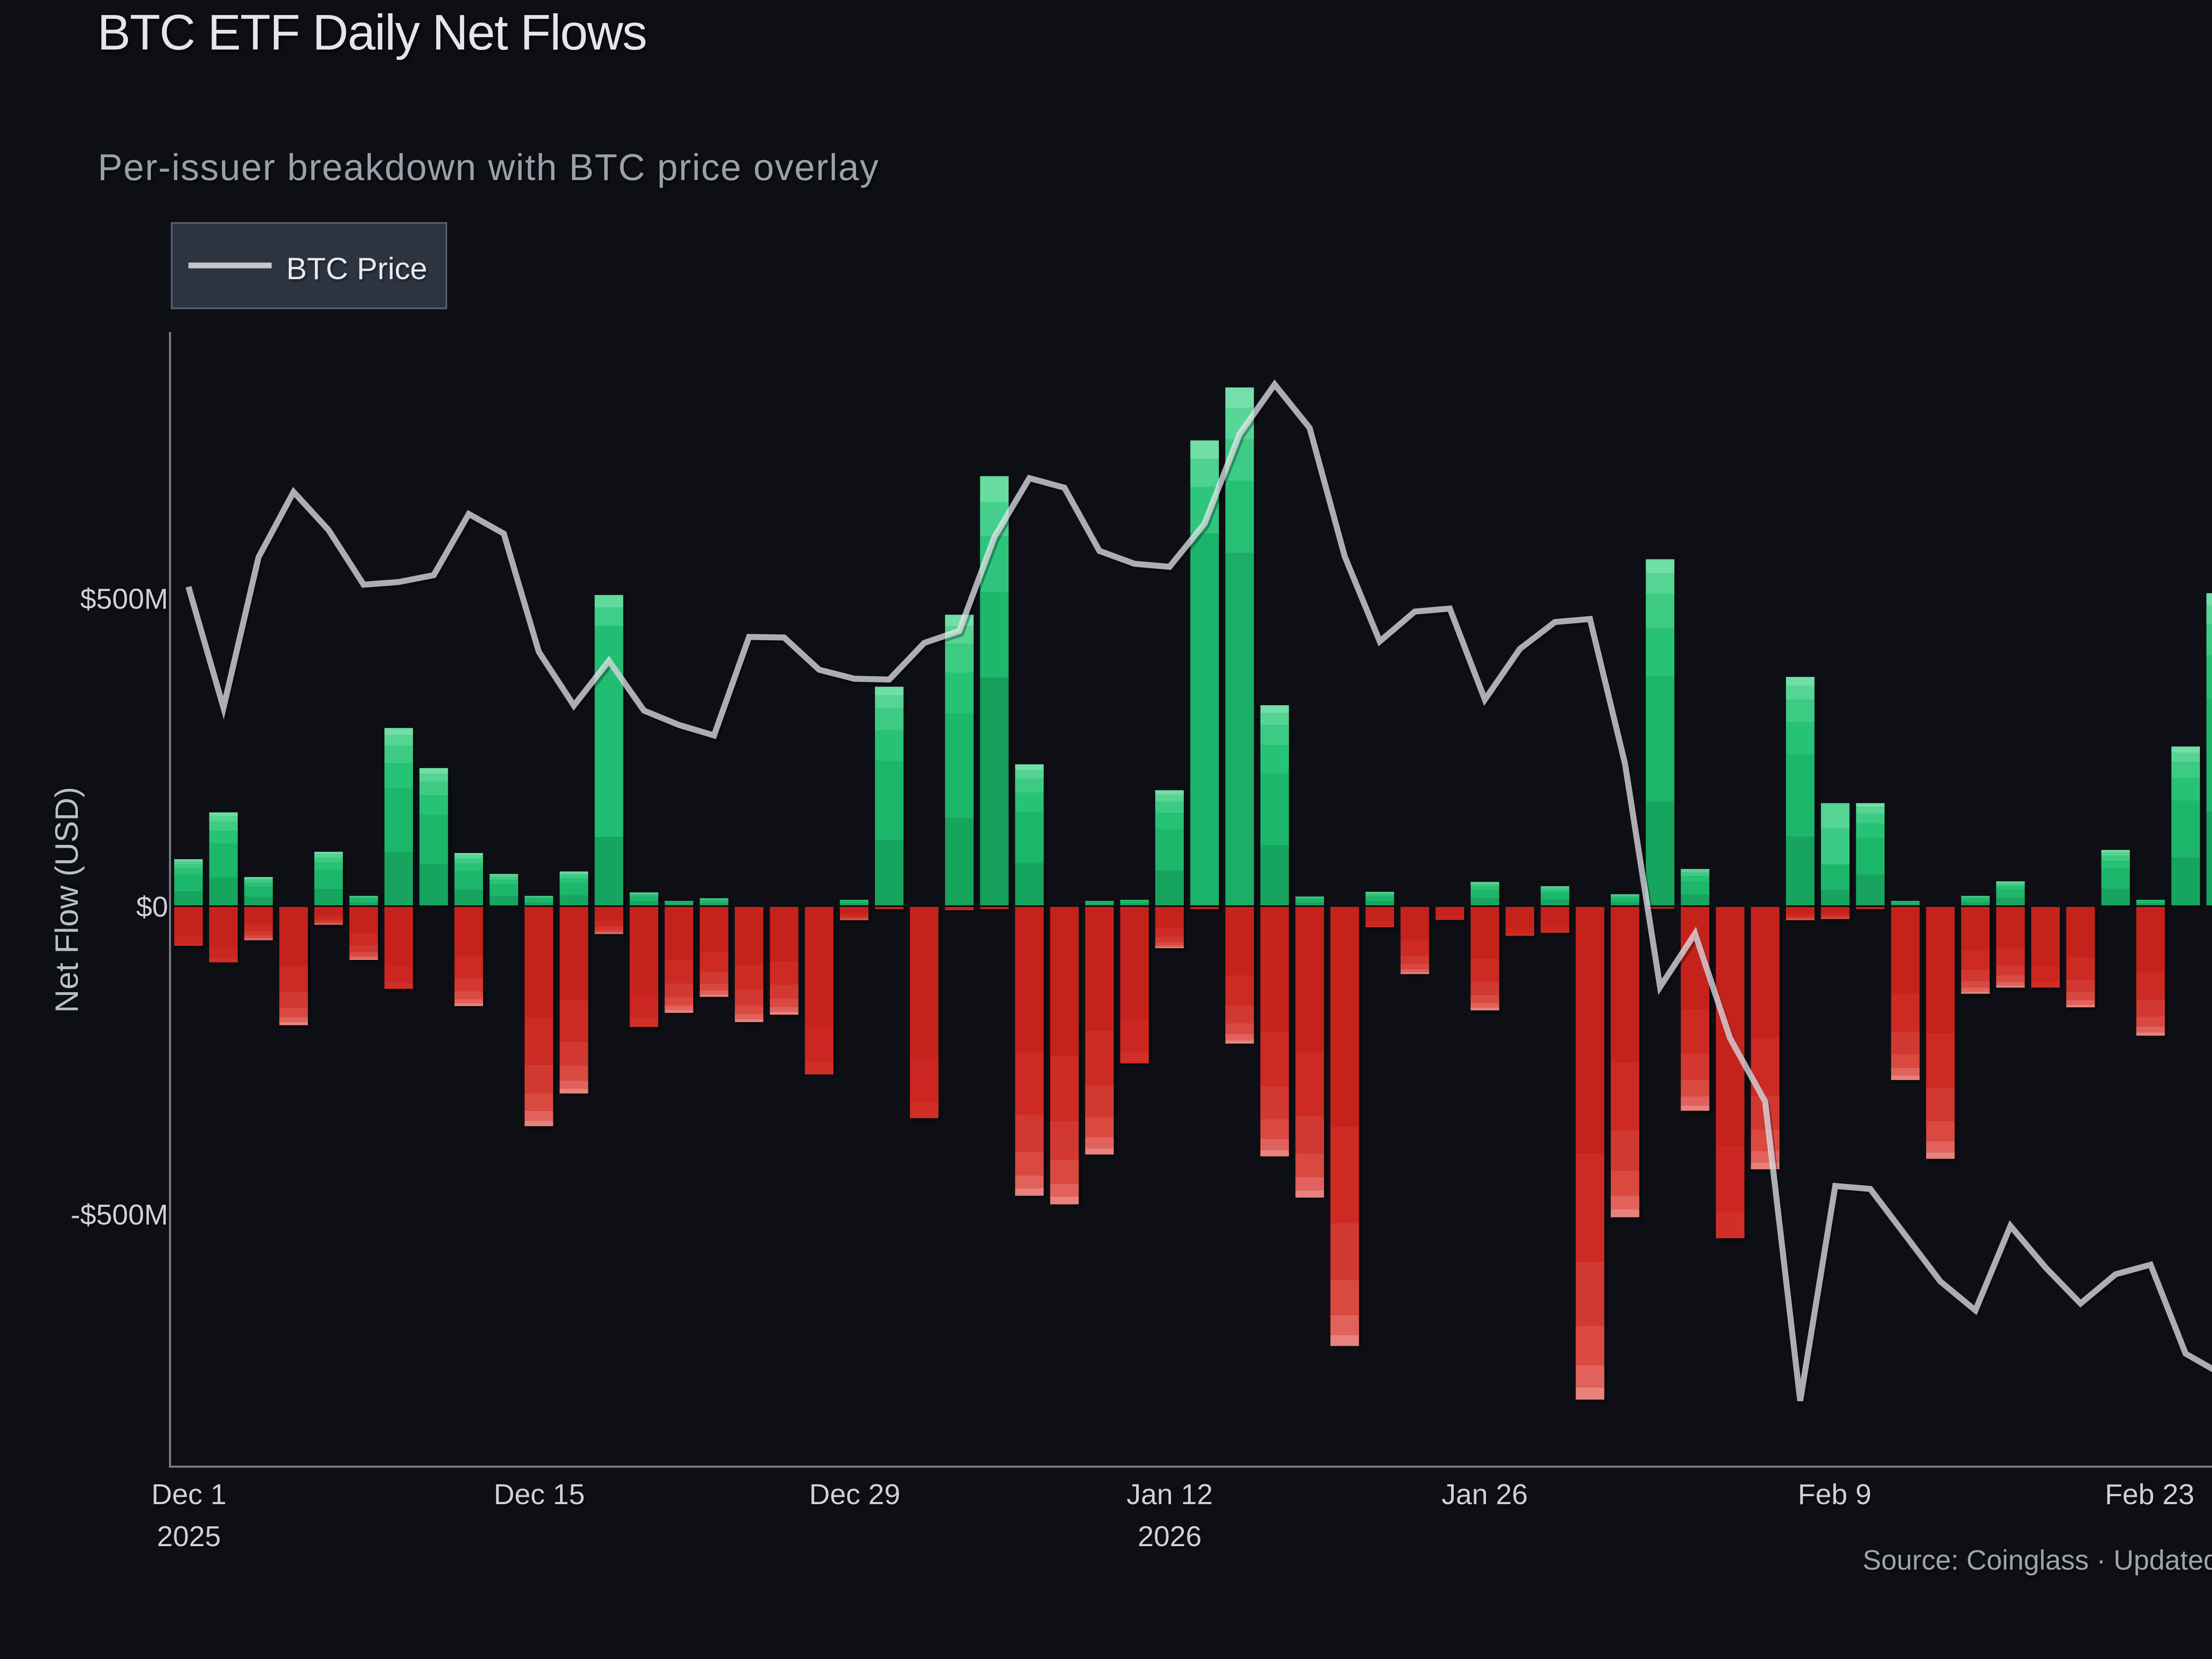  What do you see at coordinates (357, 268) in the screenshot?
I see `svg-text: BTC Price` at bounding box center [357, 268].